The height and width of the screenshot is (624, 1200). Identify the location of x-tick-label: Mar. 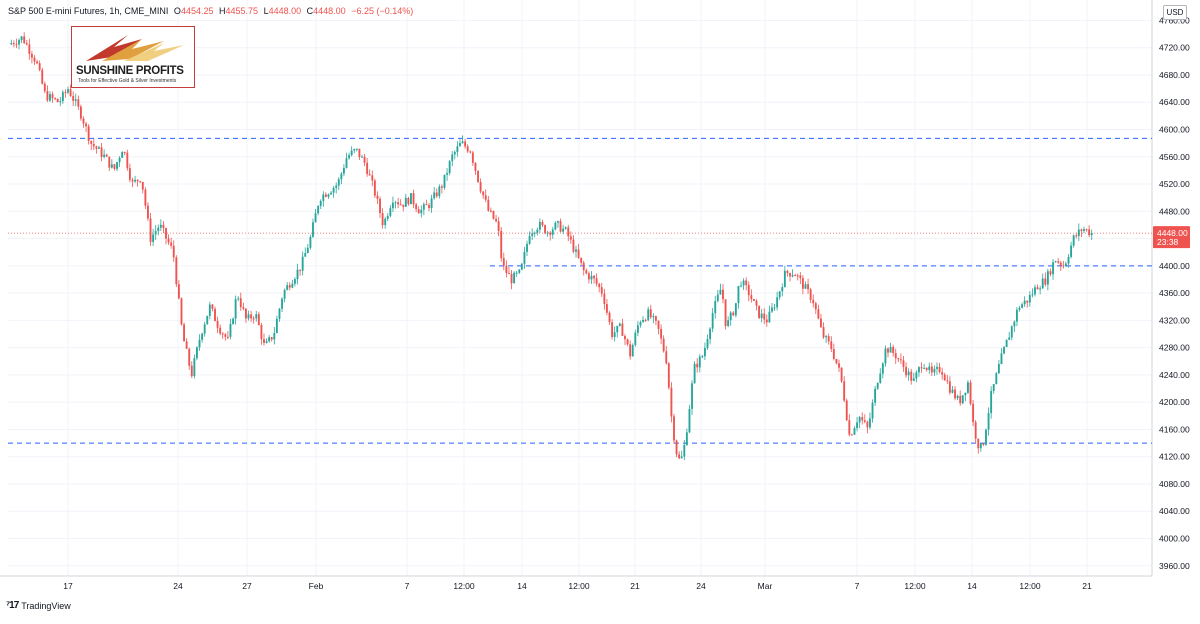
(765, 586).